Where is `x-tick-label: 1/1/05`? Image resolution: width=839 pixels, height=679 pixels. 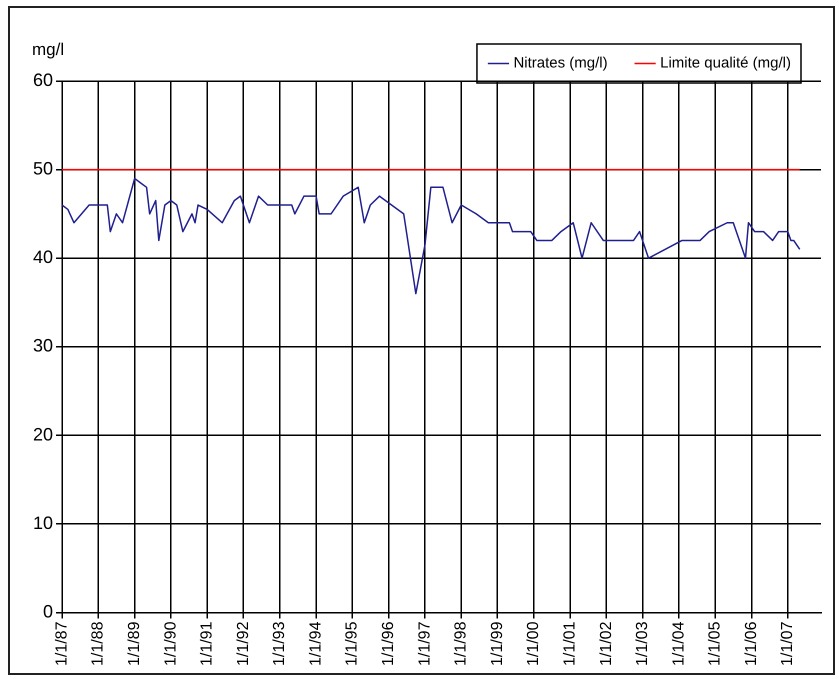
x-tick-label: 1/1/05 is located at coordinates (715, 643).